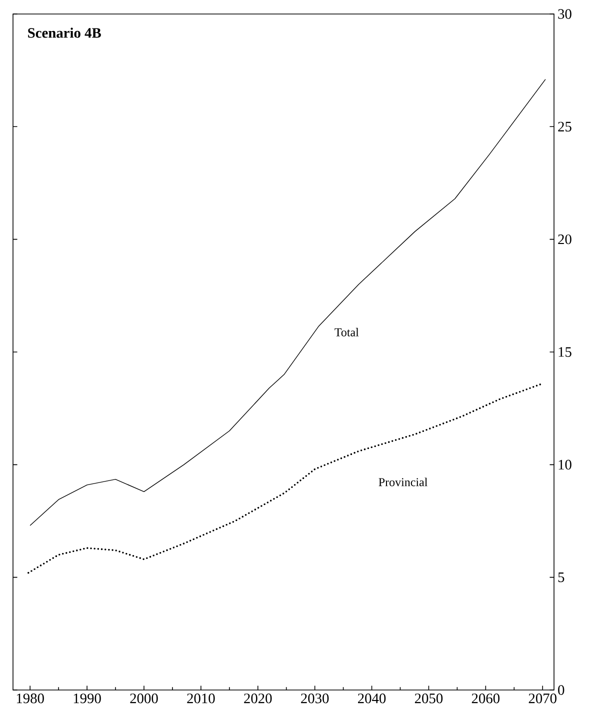 Image resolution: width=594 pixels, height=719 pixels. What do you see at coordinates (315, 699) in the screenshot?
I see `x-tick-label: 2030` at bounding box center [315, 699].